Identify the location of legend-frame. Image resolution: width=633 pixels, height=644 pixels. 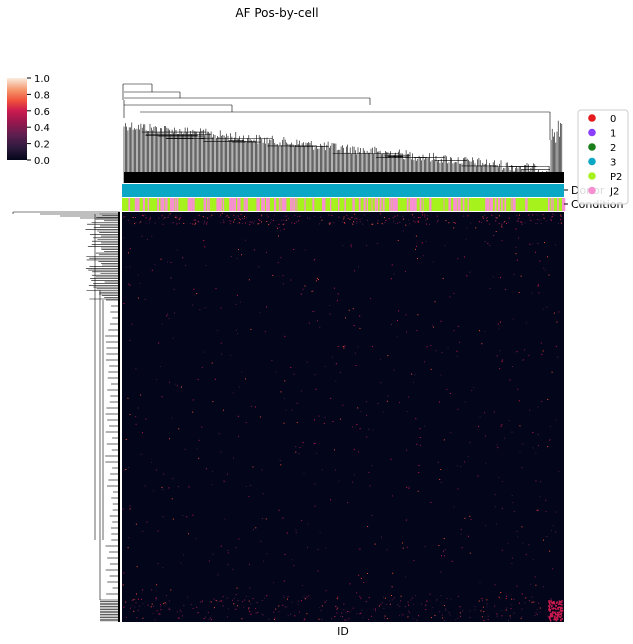
(603, 157).